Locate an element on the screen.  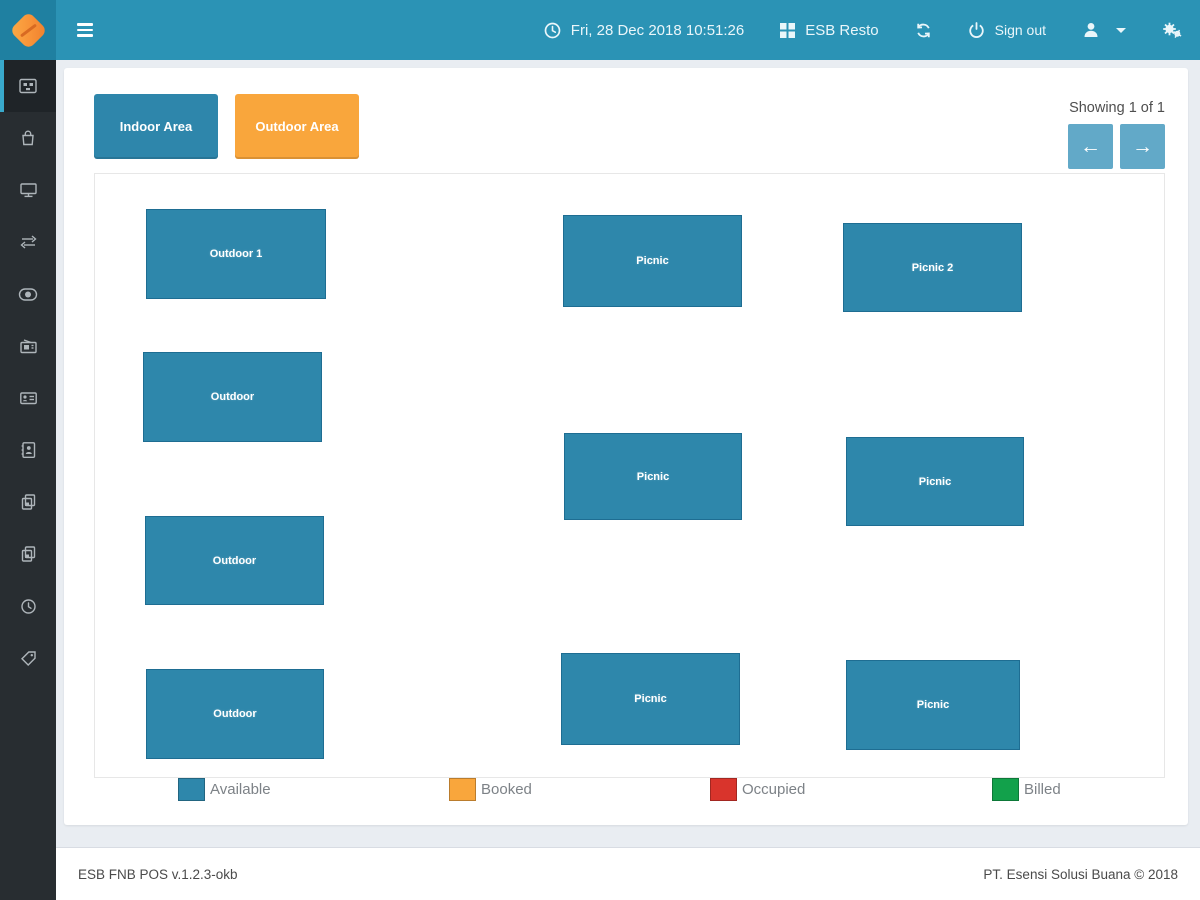
restaurant-menu: ESB Resto is located at coordinates (829, 30).